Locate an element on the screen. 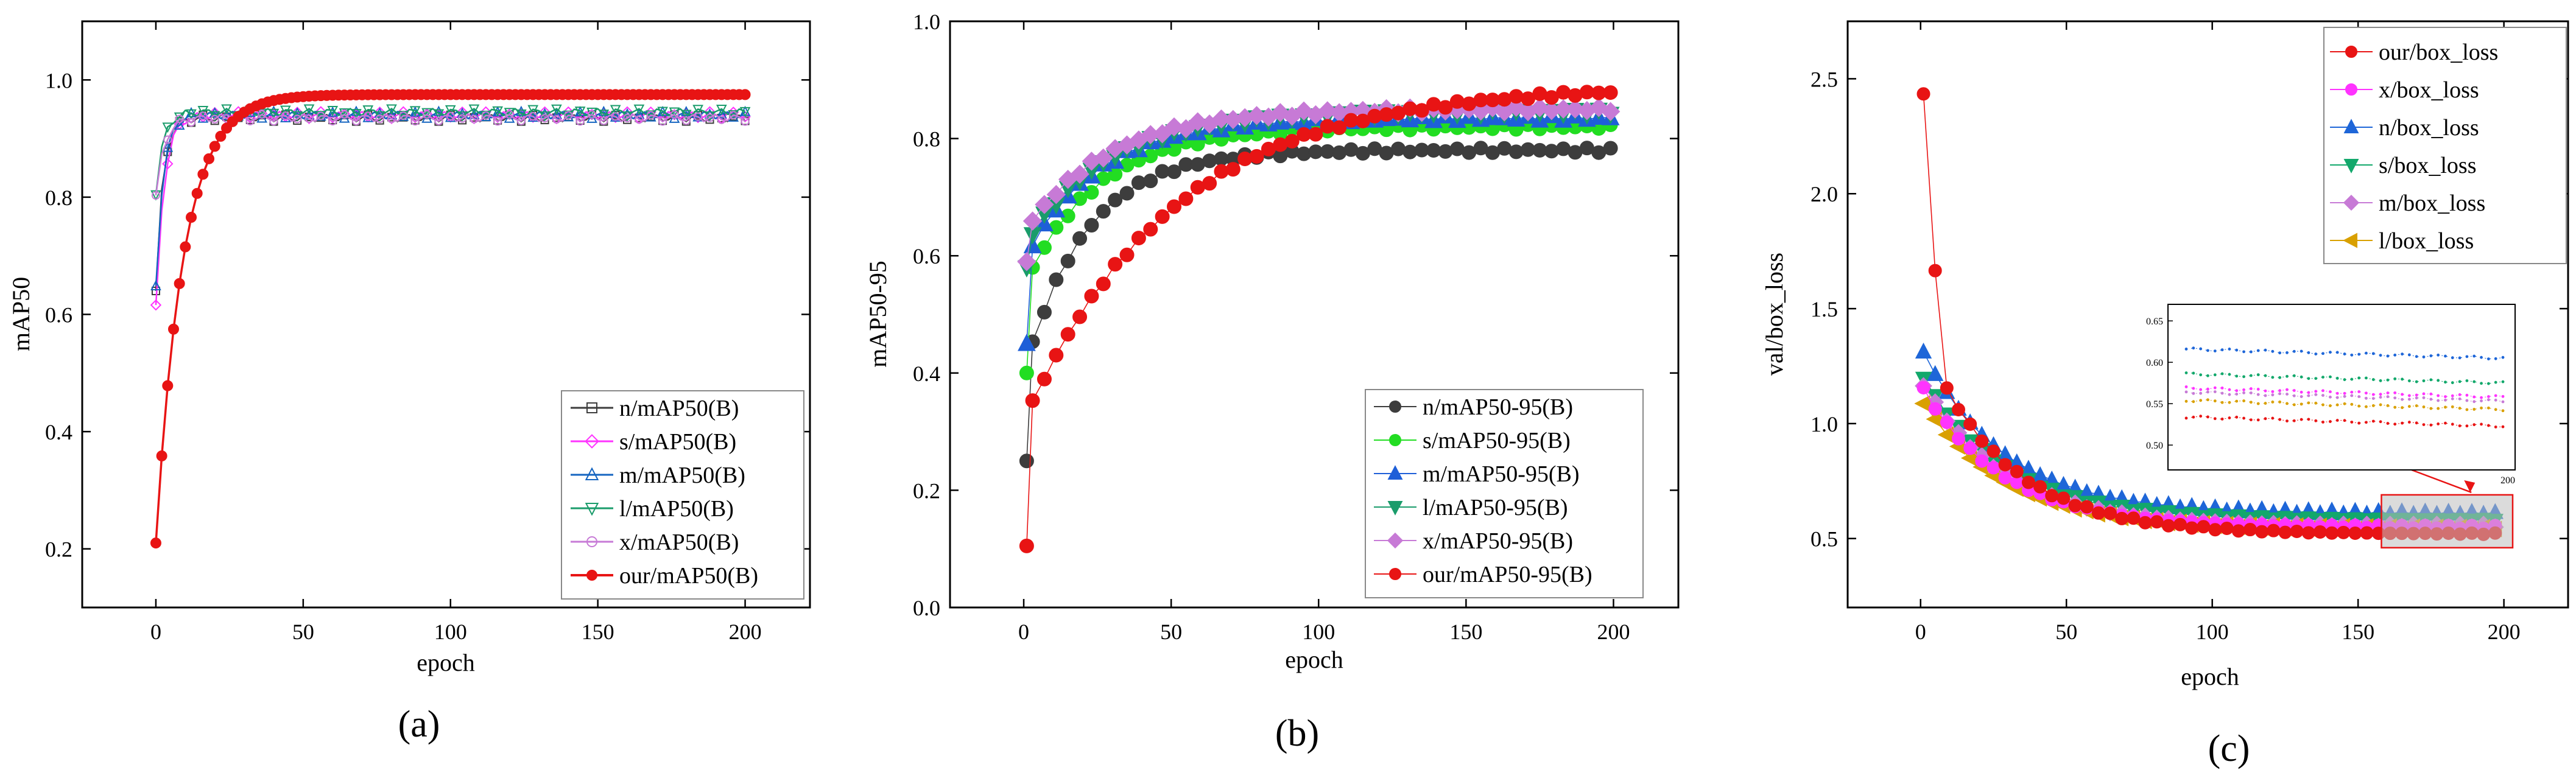  legend-label: m/mAP50-95(B) is located at coordinates (1501, 474).